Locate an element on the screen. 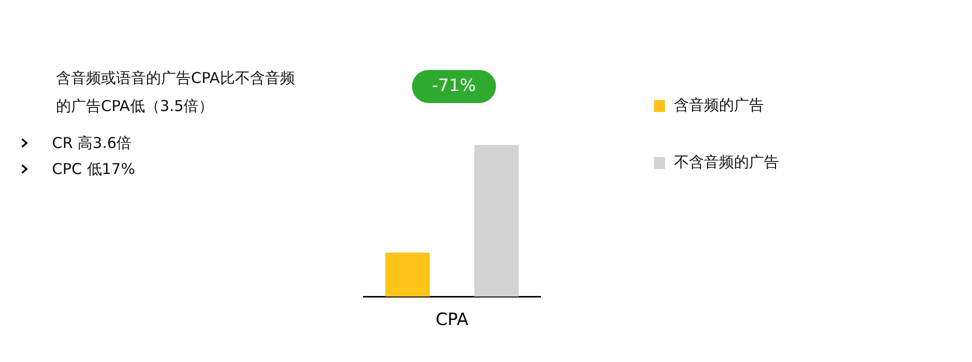 This screenshot has height=362, width=972. text: CPC 低17% is located at coordinates (94, 169).